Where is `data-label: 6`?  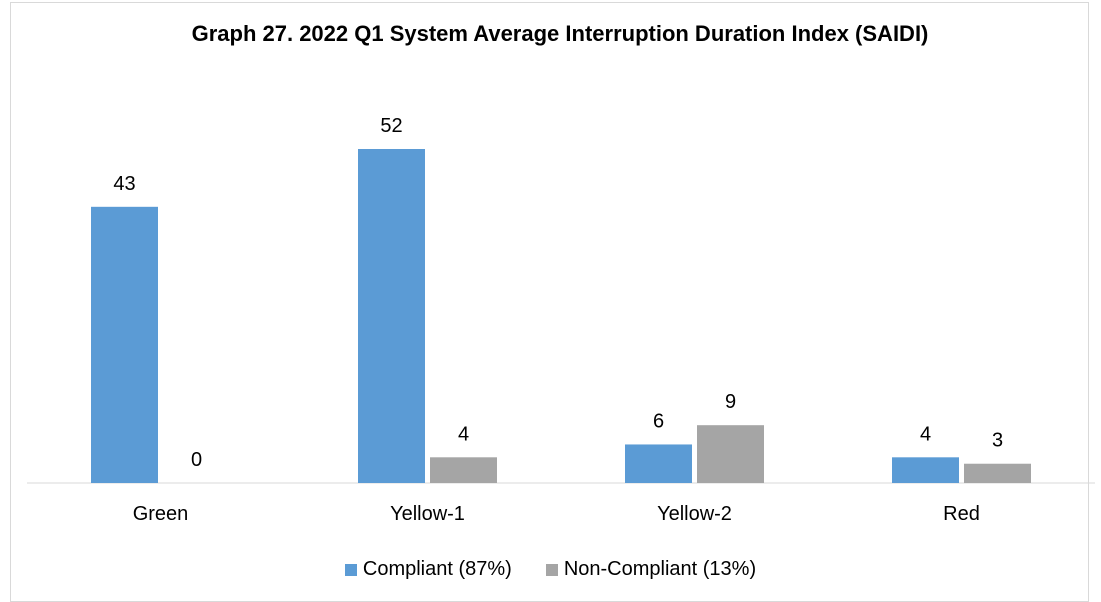 data-label: 6 is located at coordinates (658, 421).